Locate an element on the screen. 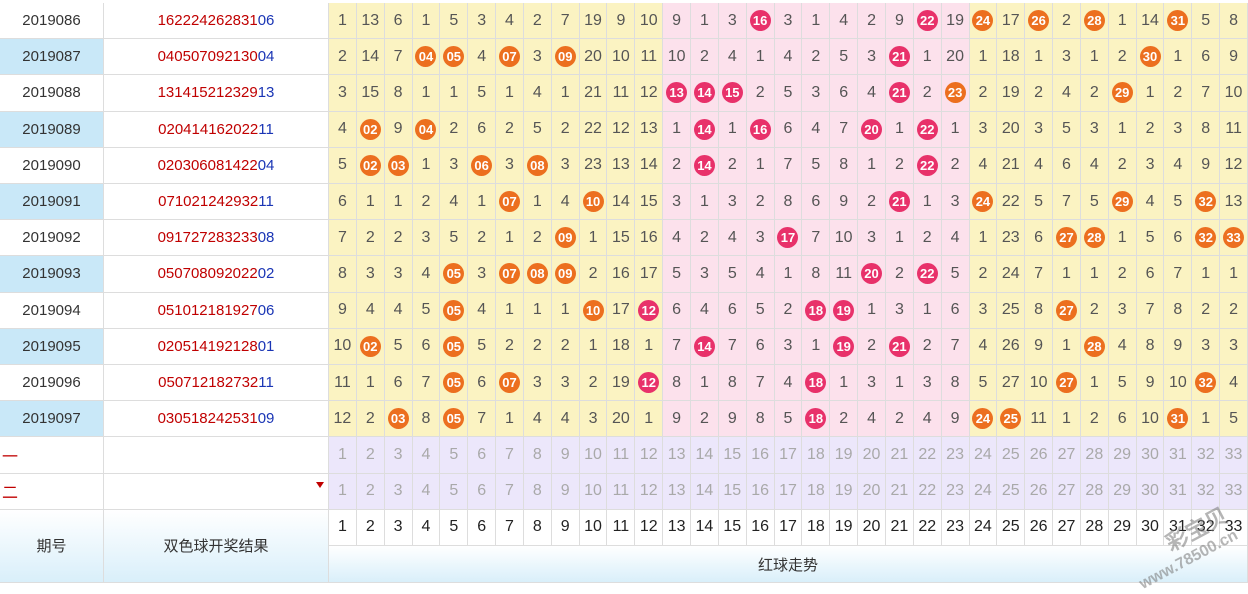  red-number: 28 is located at coordinates (249, 346).